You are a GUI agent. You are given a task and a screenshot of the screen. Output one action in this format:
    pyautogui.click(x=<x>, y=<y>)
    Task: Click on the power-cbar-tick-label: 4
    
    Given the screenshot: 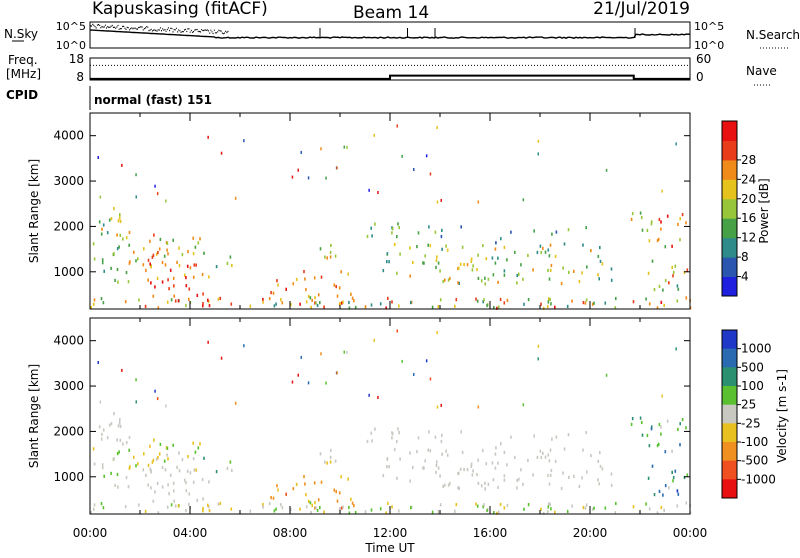 What is the action you would take?
    pyautogui.click(x=745, y=277)
    